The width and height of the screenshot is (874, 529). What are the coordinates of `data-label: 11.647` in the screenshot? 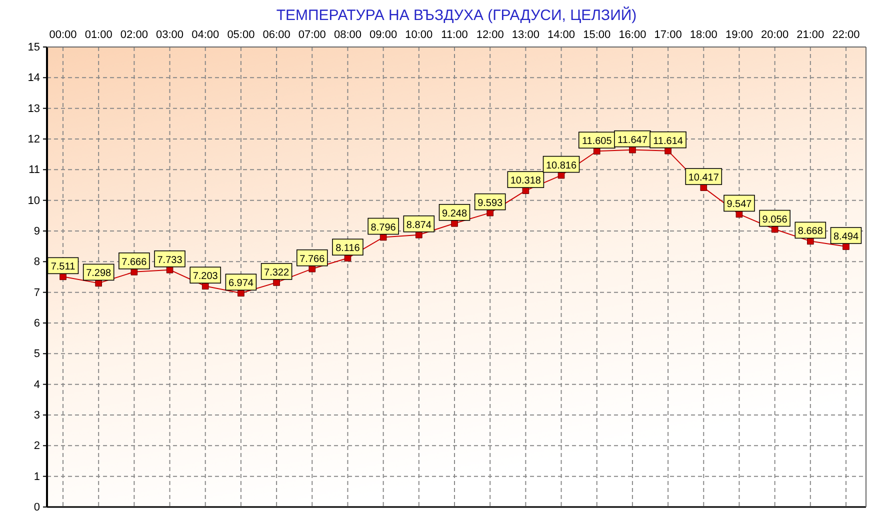 It's located at (633, 140).